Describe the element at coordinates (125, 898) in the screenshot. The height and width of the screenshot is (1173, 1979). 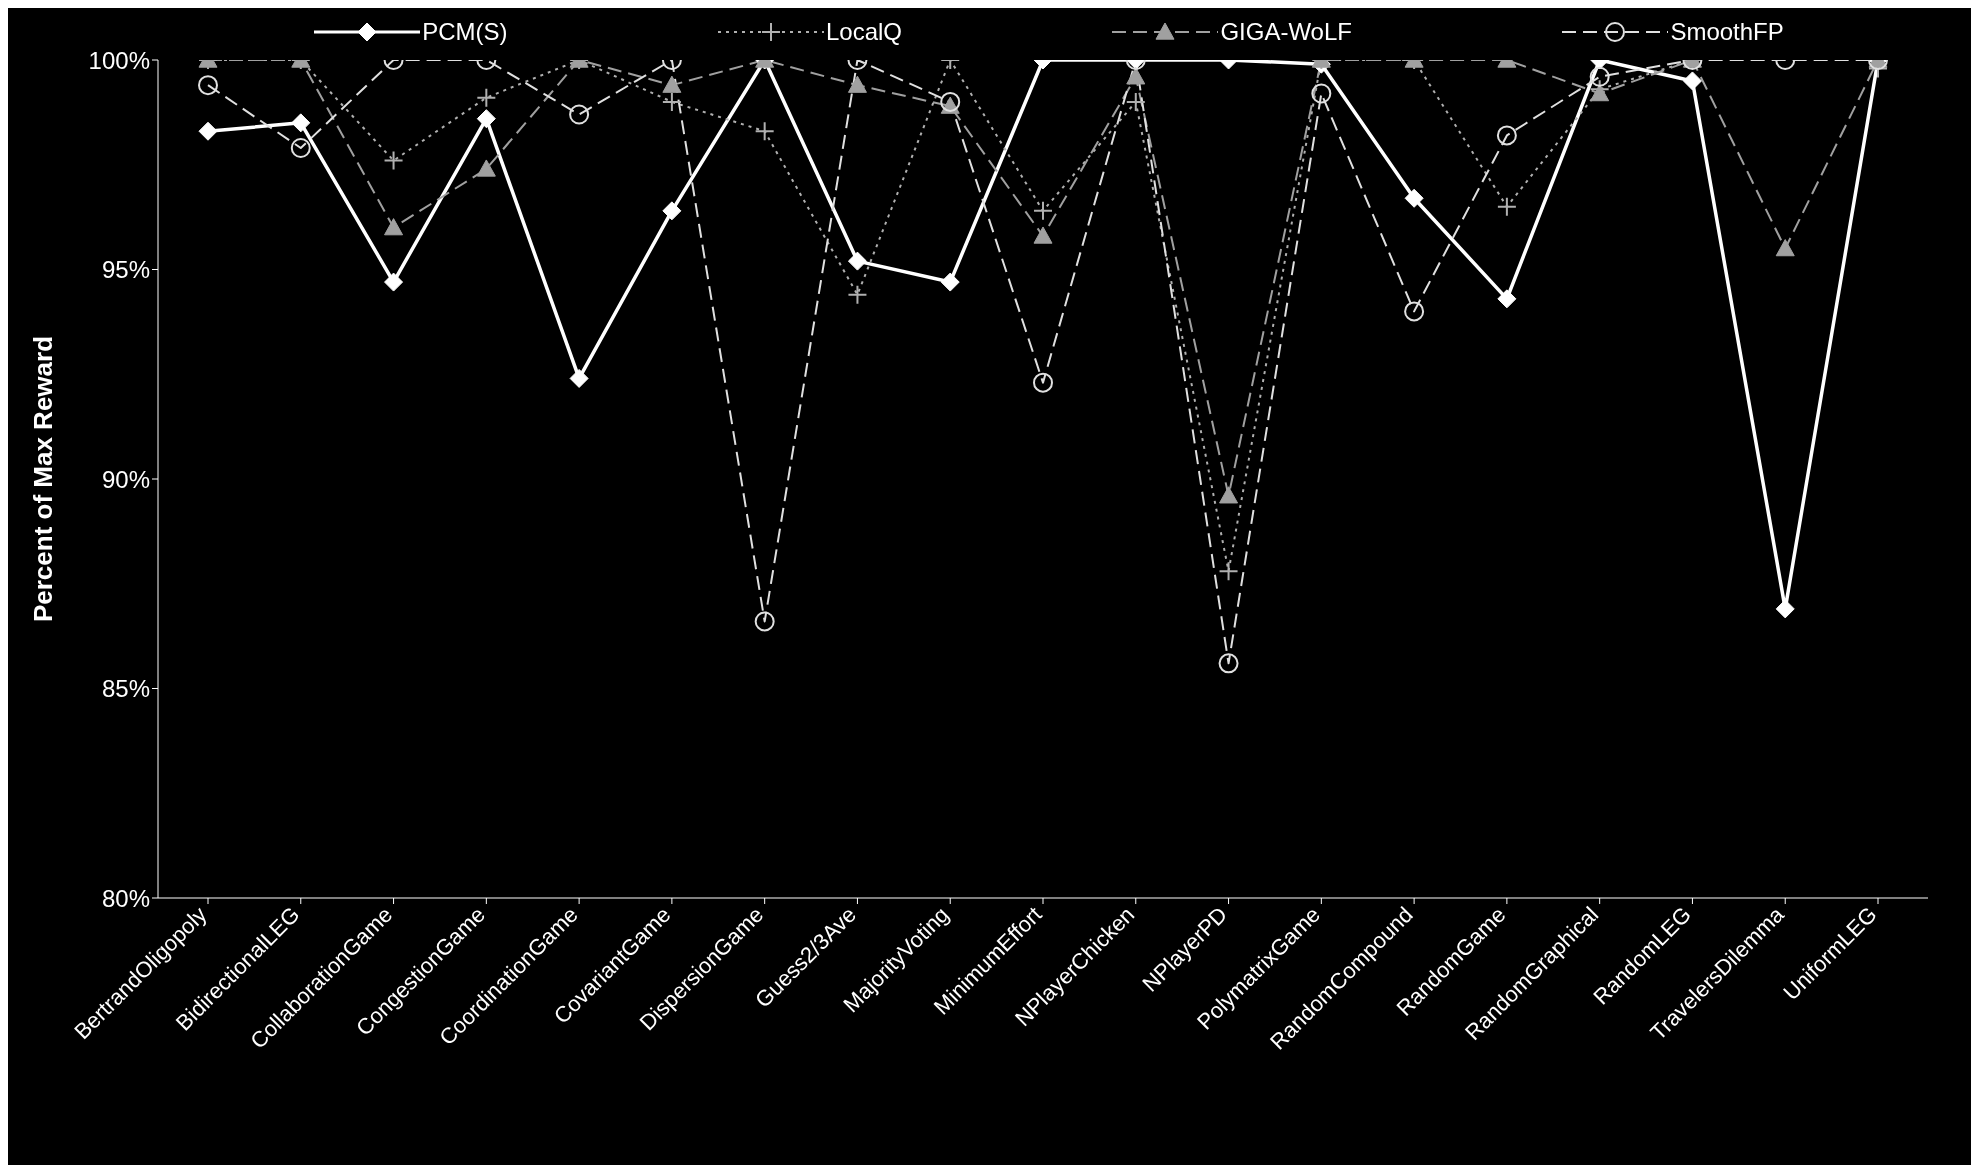
I see `y-tick-label: 80%` at that location.